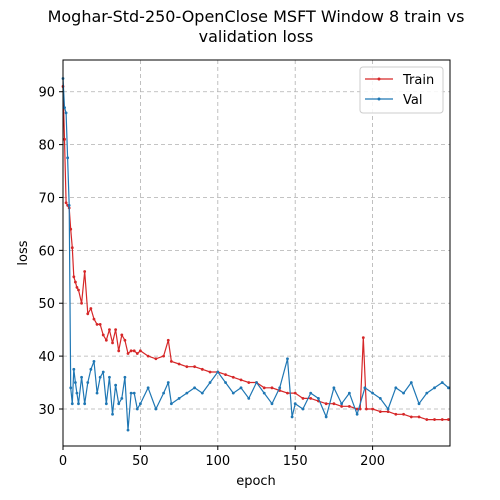 The height and width of the screenshot is (500, 500). Describe the element at coordinates (46, 251) in the screenshot. I see `y-tick-label: 60` at that location.